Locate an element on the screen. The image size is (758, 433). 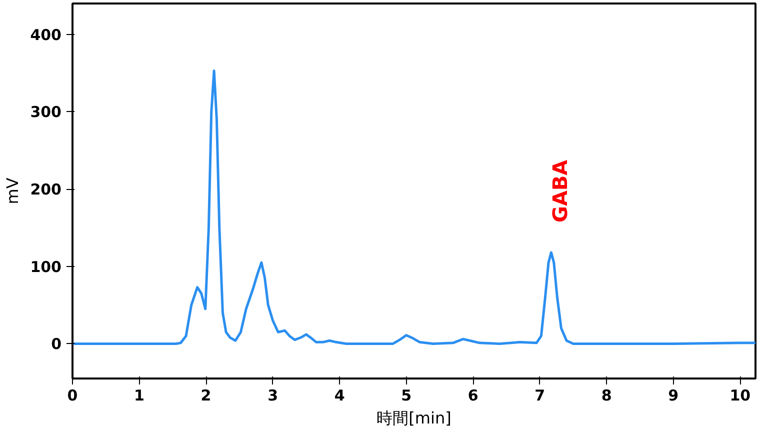
x-axis-title: 時間[min] is located at coordinates (414, 418).